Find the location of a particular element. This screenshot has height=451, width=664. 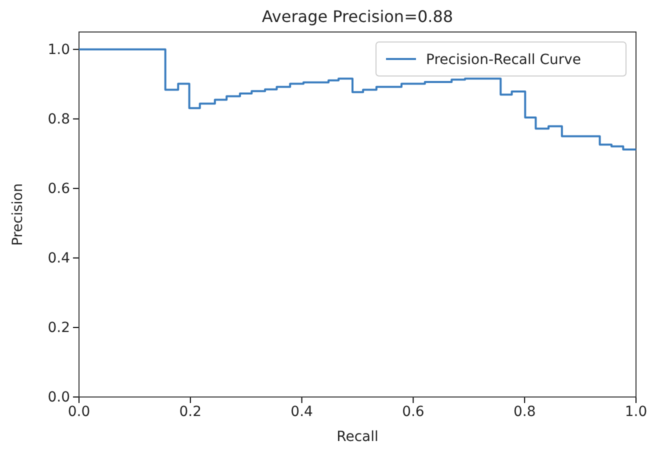

x-tick-label: 0.4 is located at coordinates (302, 412).